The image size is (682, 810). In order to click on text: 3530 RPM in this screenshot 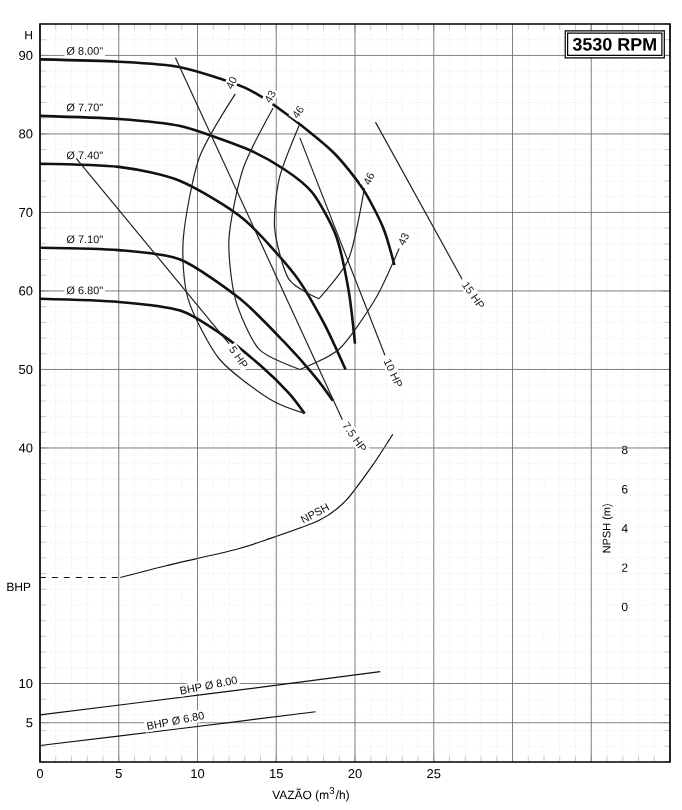, I will do `click(614, 44)`.